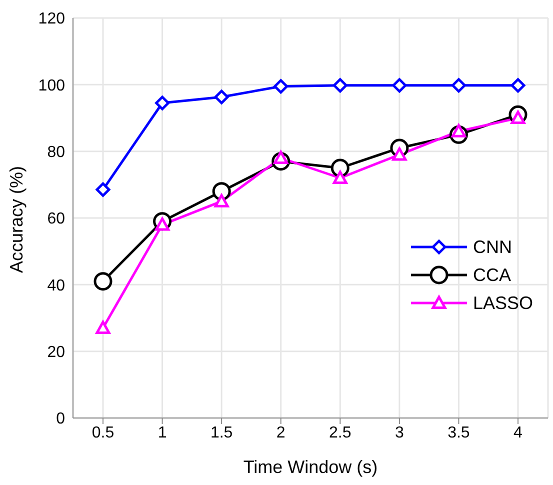  Describe the element at coordinates (61, 419) in the screenshot. I see `y-tick-label: 0` at that location.